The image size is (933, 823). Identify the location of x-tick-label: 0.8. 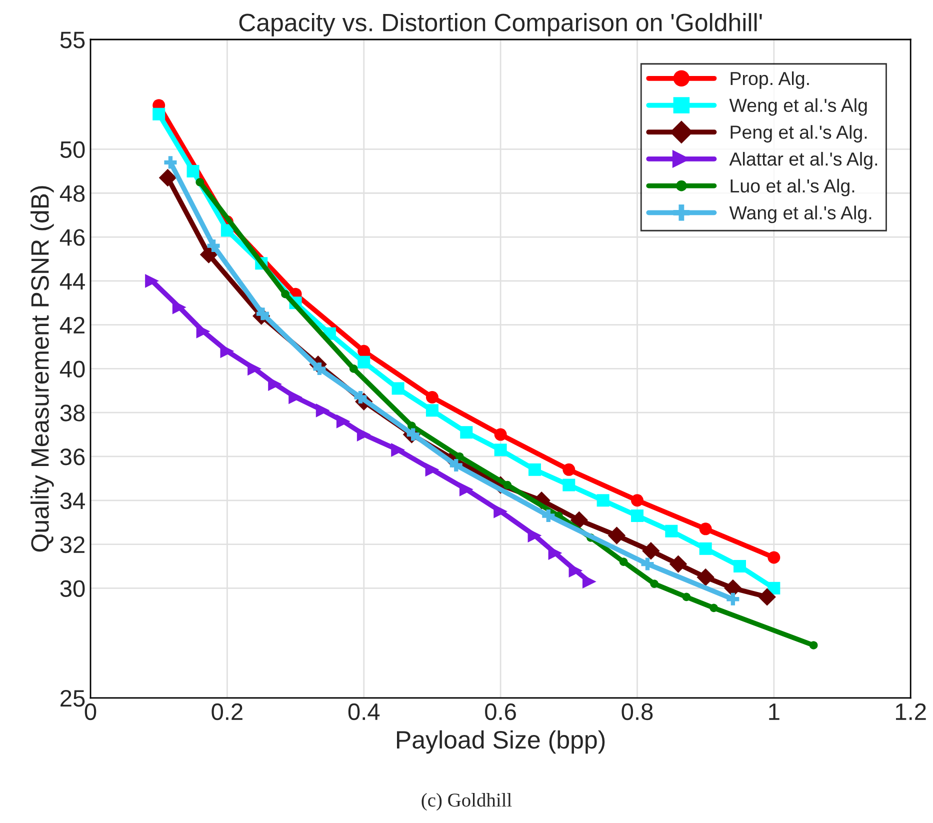
(637, 711).